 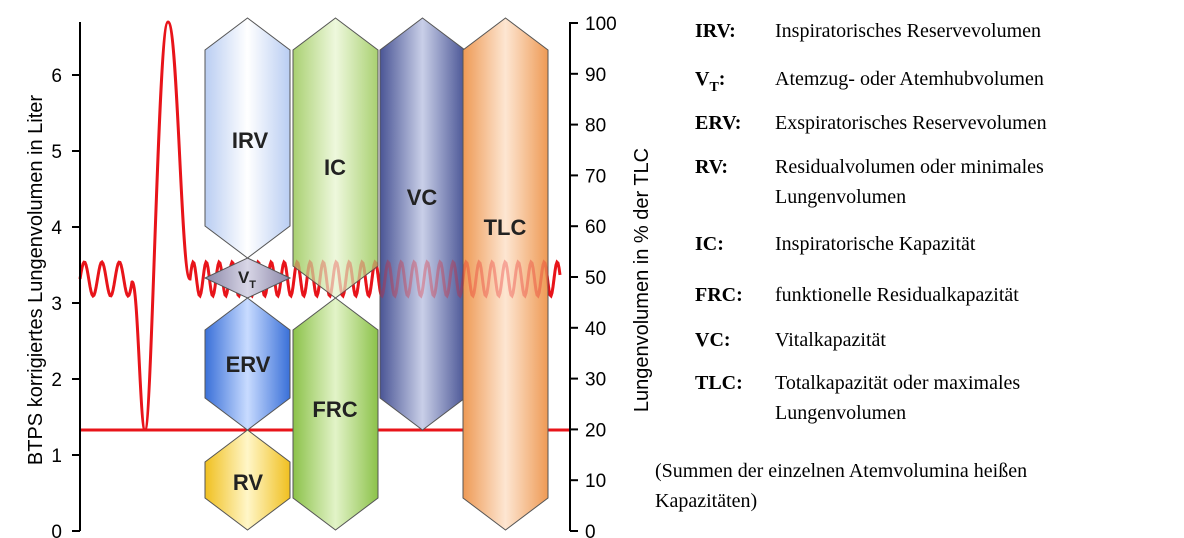 I want to click on legend-term-text: RV:, so click(x=711, y=167).